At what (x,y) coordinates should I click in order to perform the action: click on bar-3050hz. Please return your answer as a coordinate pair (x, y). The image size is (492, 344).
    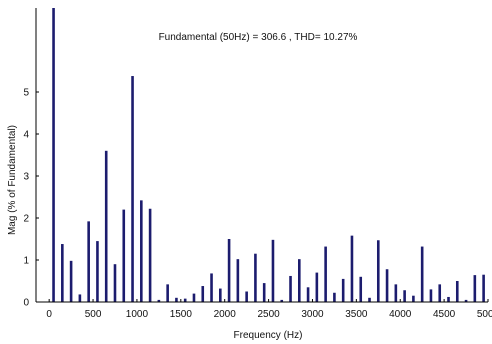
    Looking at the image, I should click on (317, 287).